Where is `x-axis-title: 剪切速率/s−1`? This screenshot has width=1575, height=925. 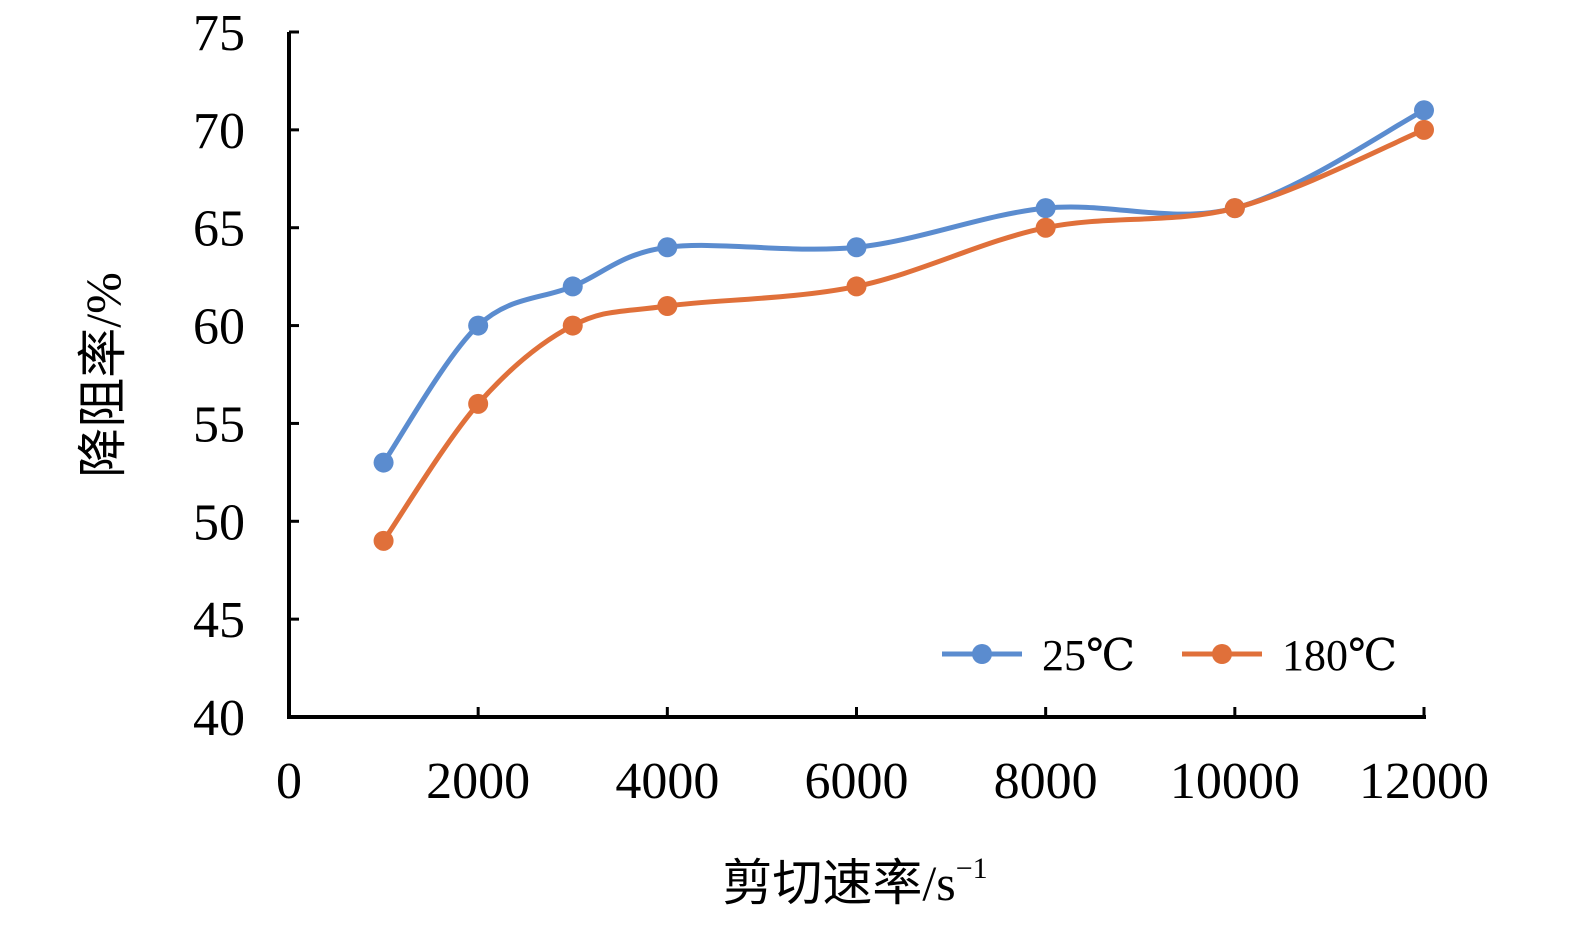
x-axis-title: 剪切速率/s−1 is located at coordinates (854, 881).